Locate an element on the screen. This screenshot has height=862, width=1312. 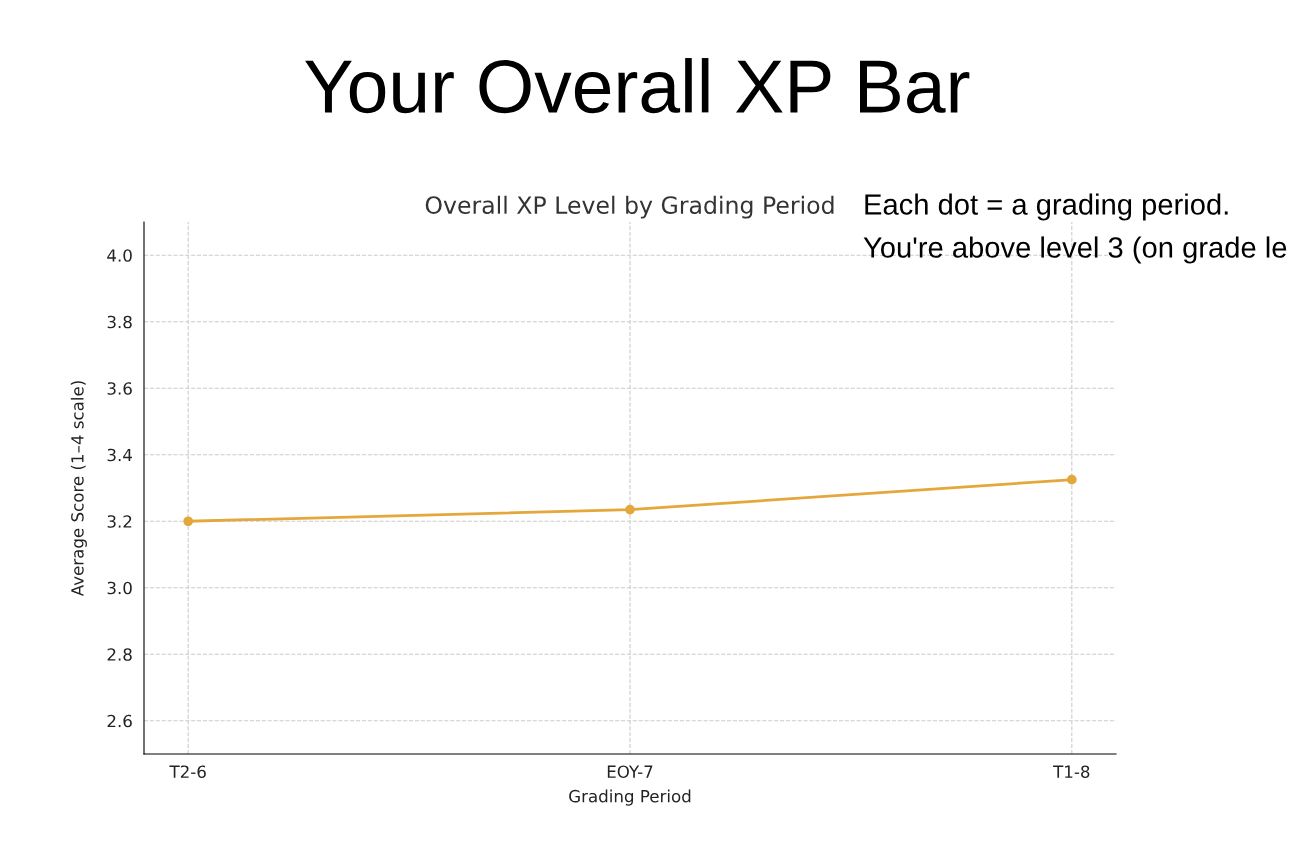
y-tick-label: 3.6 is located at coordinates (119, 388).